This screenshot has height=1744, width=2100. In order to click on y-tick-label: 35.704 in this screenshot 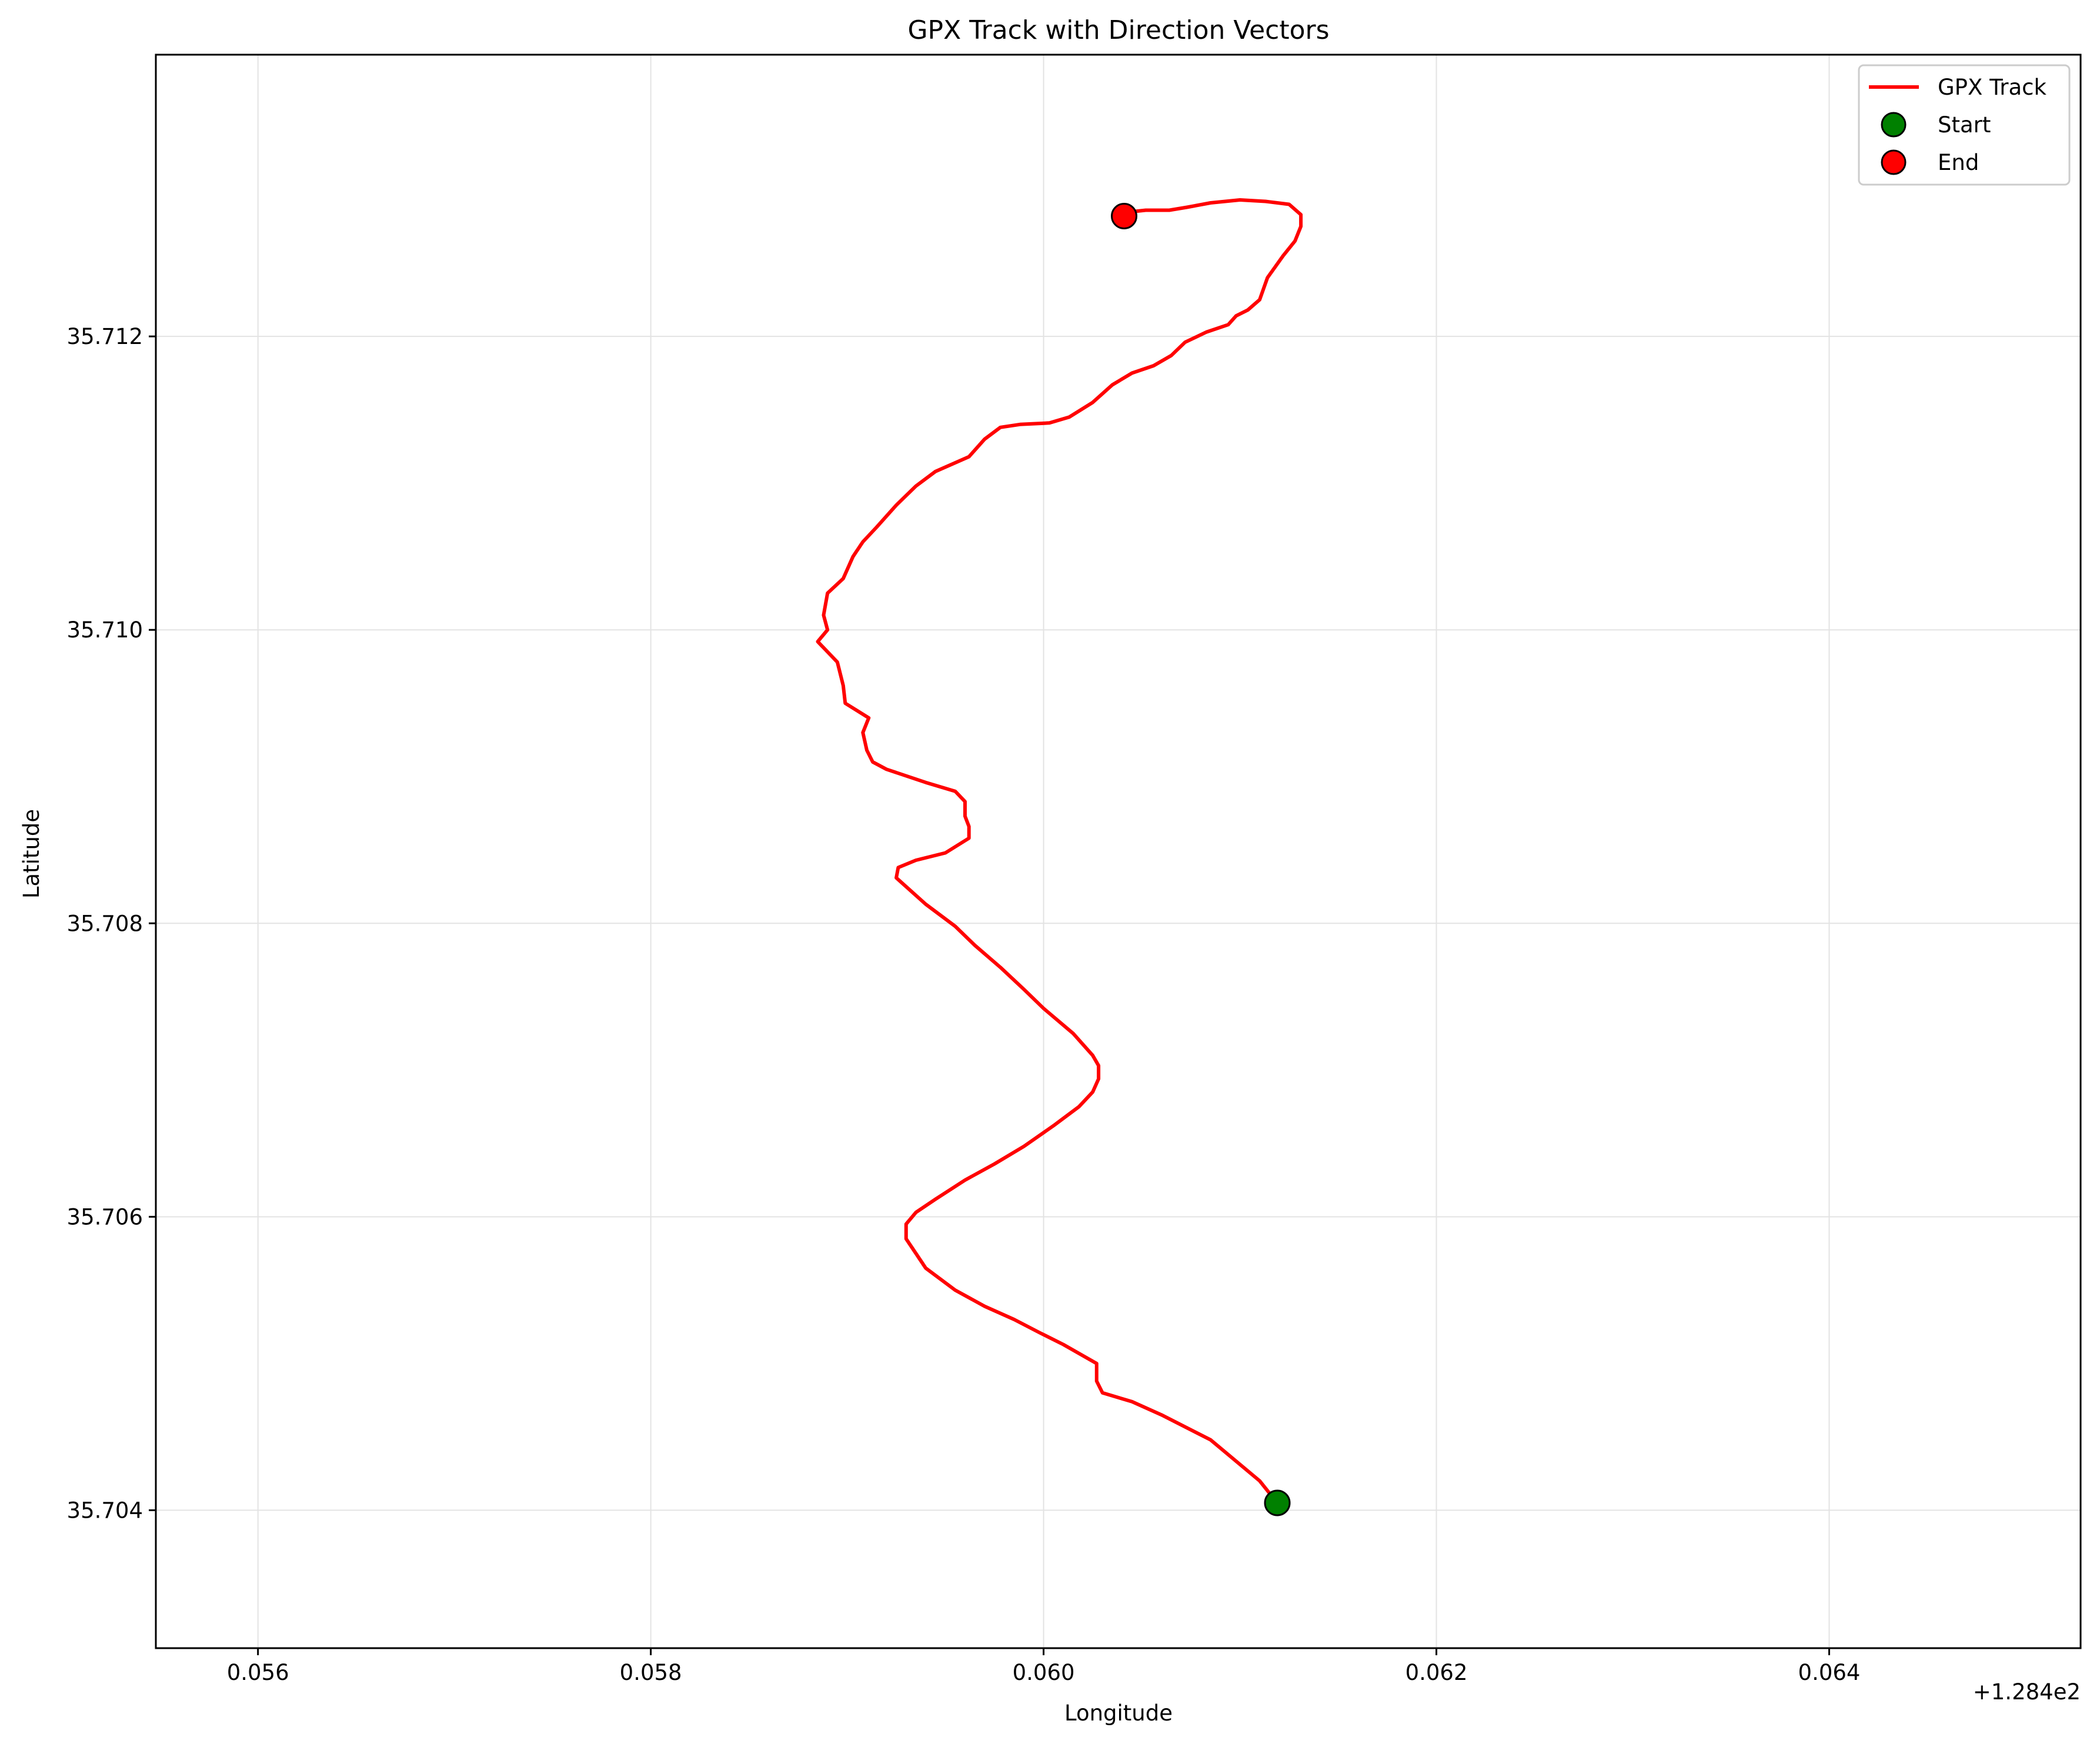, I will do `click(105, 1510)`.